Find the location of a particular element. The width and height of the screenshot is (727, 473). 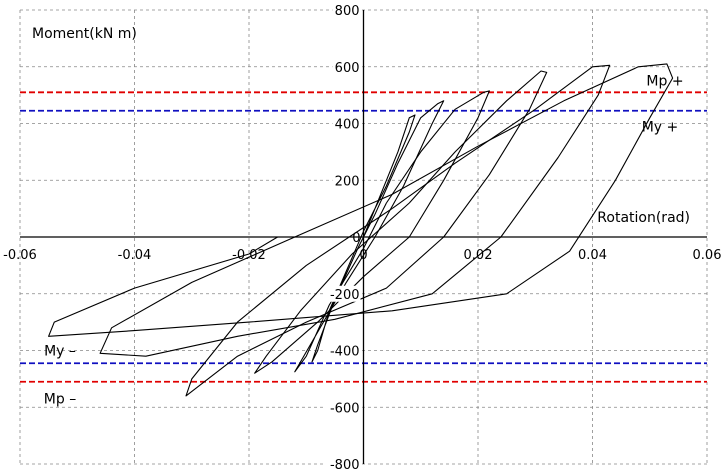

x-axis-label: Rotation(rad) is located at coordinates (643, 218).